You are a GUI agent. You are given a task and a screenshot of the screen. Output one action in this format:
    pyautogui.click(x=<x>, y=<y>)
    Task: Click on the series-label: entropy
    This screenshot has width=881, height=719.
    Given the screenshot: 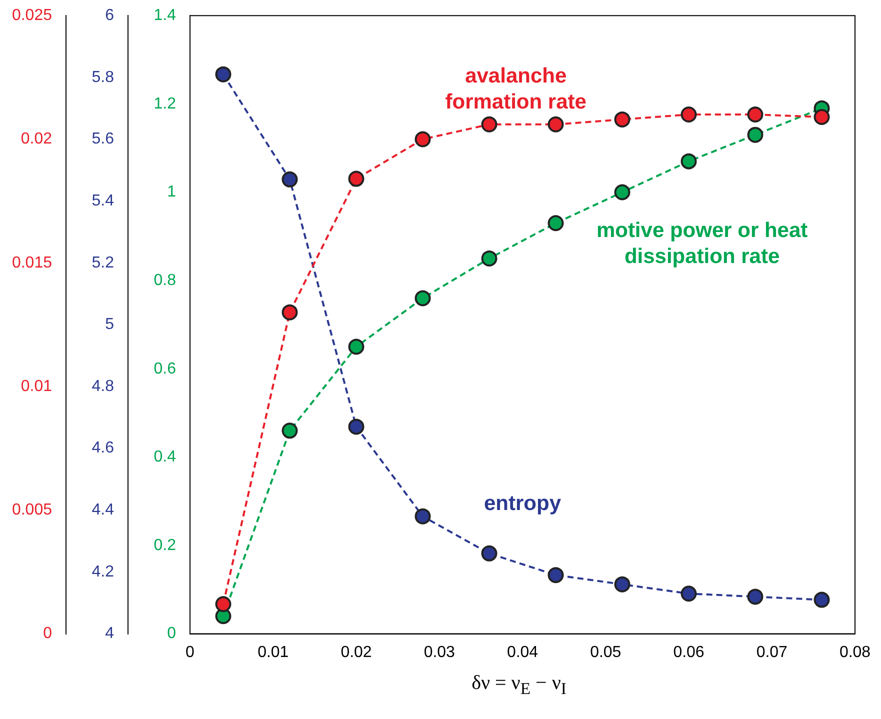 What is the action you would take?
    pyautogui.click(x=523, y=503)
    